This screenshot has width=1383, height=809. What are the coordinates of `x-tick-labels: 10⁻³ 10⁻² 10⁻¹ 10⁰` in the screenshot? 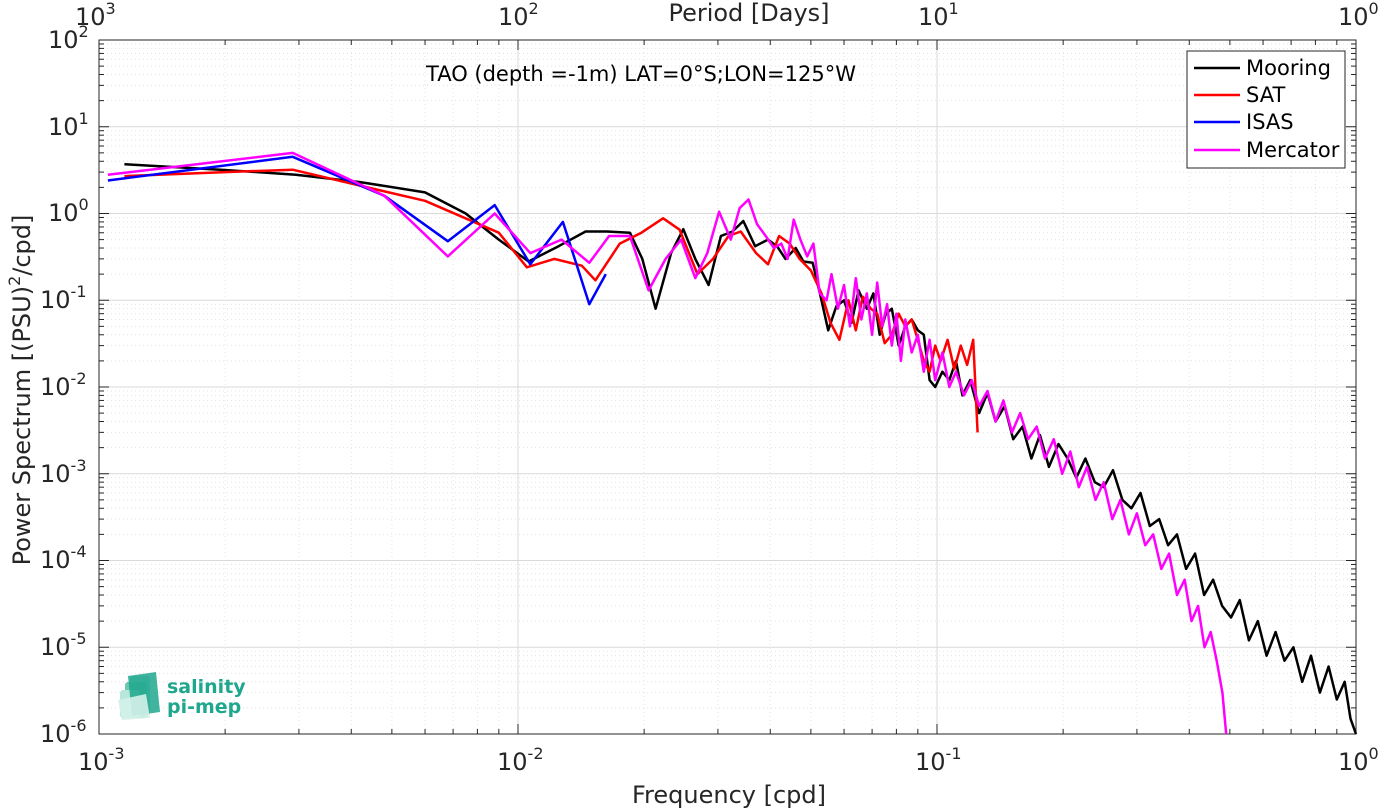 It's located at (728, 760).